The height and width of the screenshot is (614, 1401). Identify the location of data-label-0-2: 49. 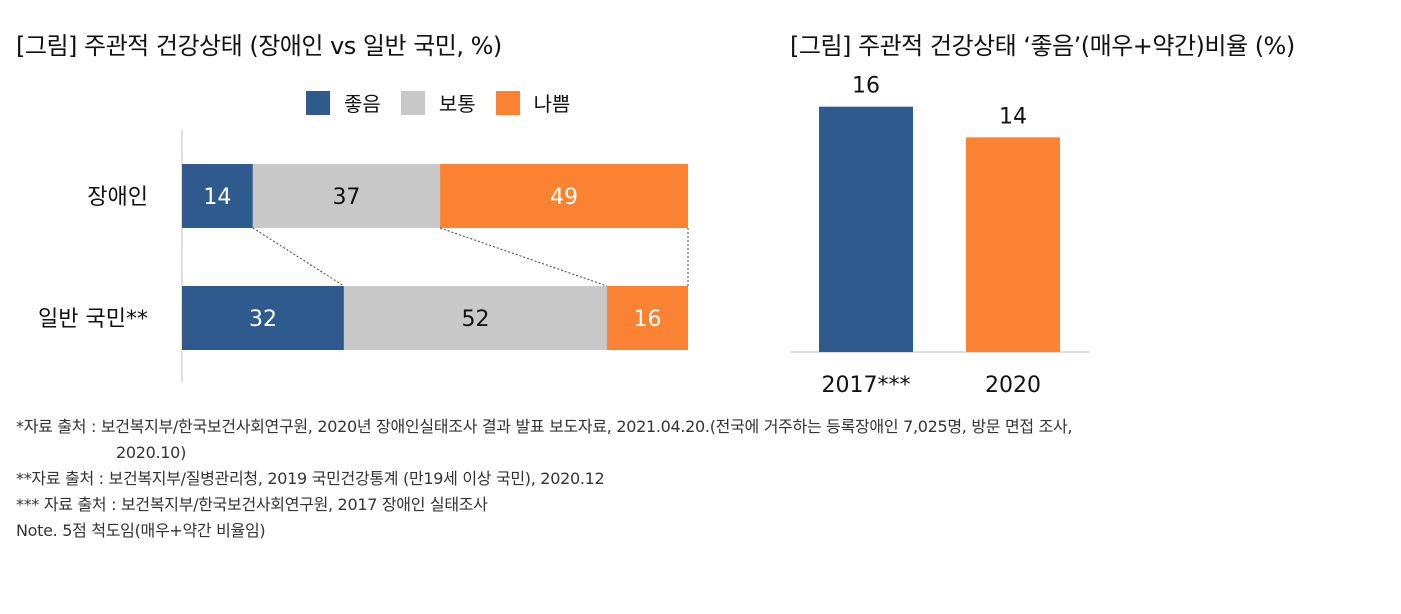
(564, 197).